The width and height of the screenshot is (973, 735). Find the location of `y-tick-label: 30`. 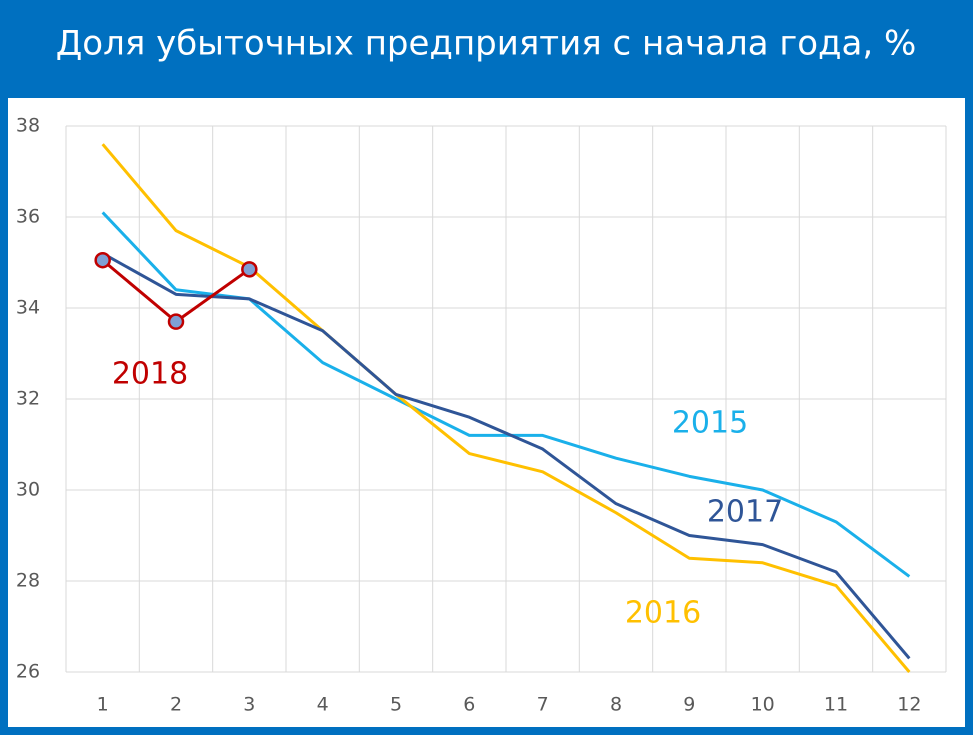

y-tick-label: 30 is located at coordinates (28, 490).